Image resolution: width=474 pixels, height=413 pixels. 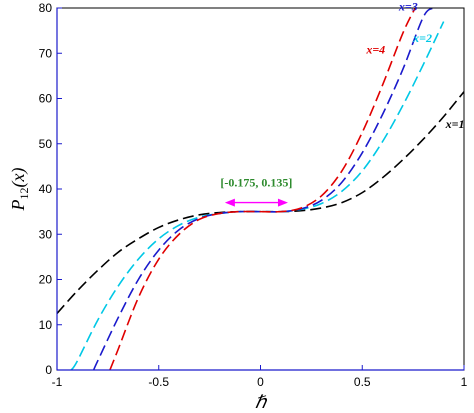 I want to click on series-label-2: x=2, so click(x=422, y=38).